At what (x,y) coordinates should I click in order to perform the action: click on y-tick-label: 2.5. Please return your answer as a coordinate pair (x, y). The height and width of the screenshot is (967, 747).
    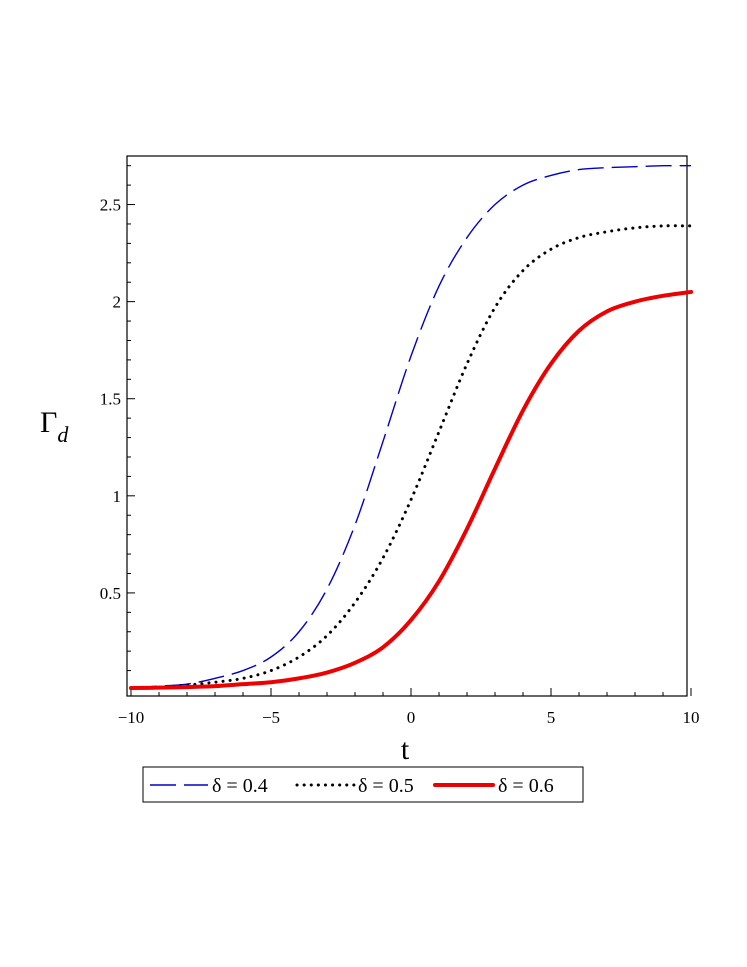
    Looking at the image, I should click on (110, 205).